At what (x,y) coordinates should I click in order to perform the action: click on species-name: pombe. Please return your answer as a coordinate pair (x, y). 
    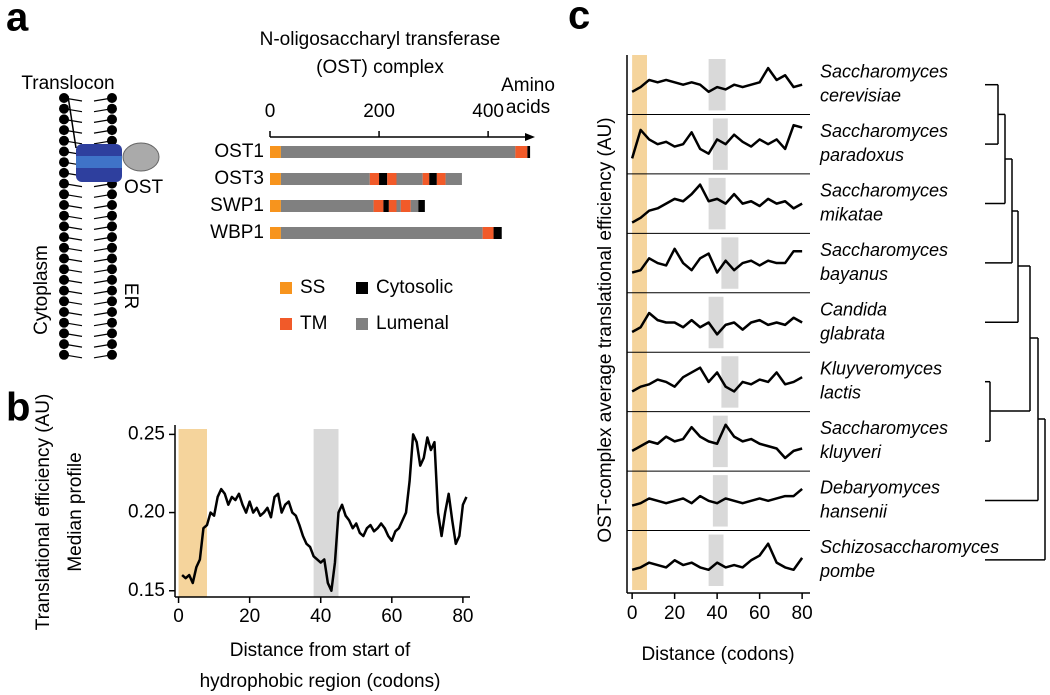
    Looking at the image, I should click on (847, 571).